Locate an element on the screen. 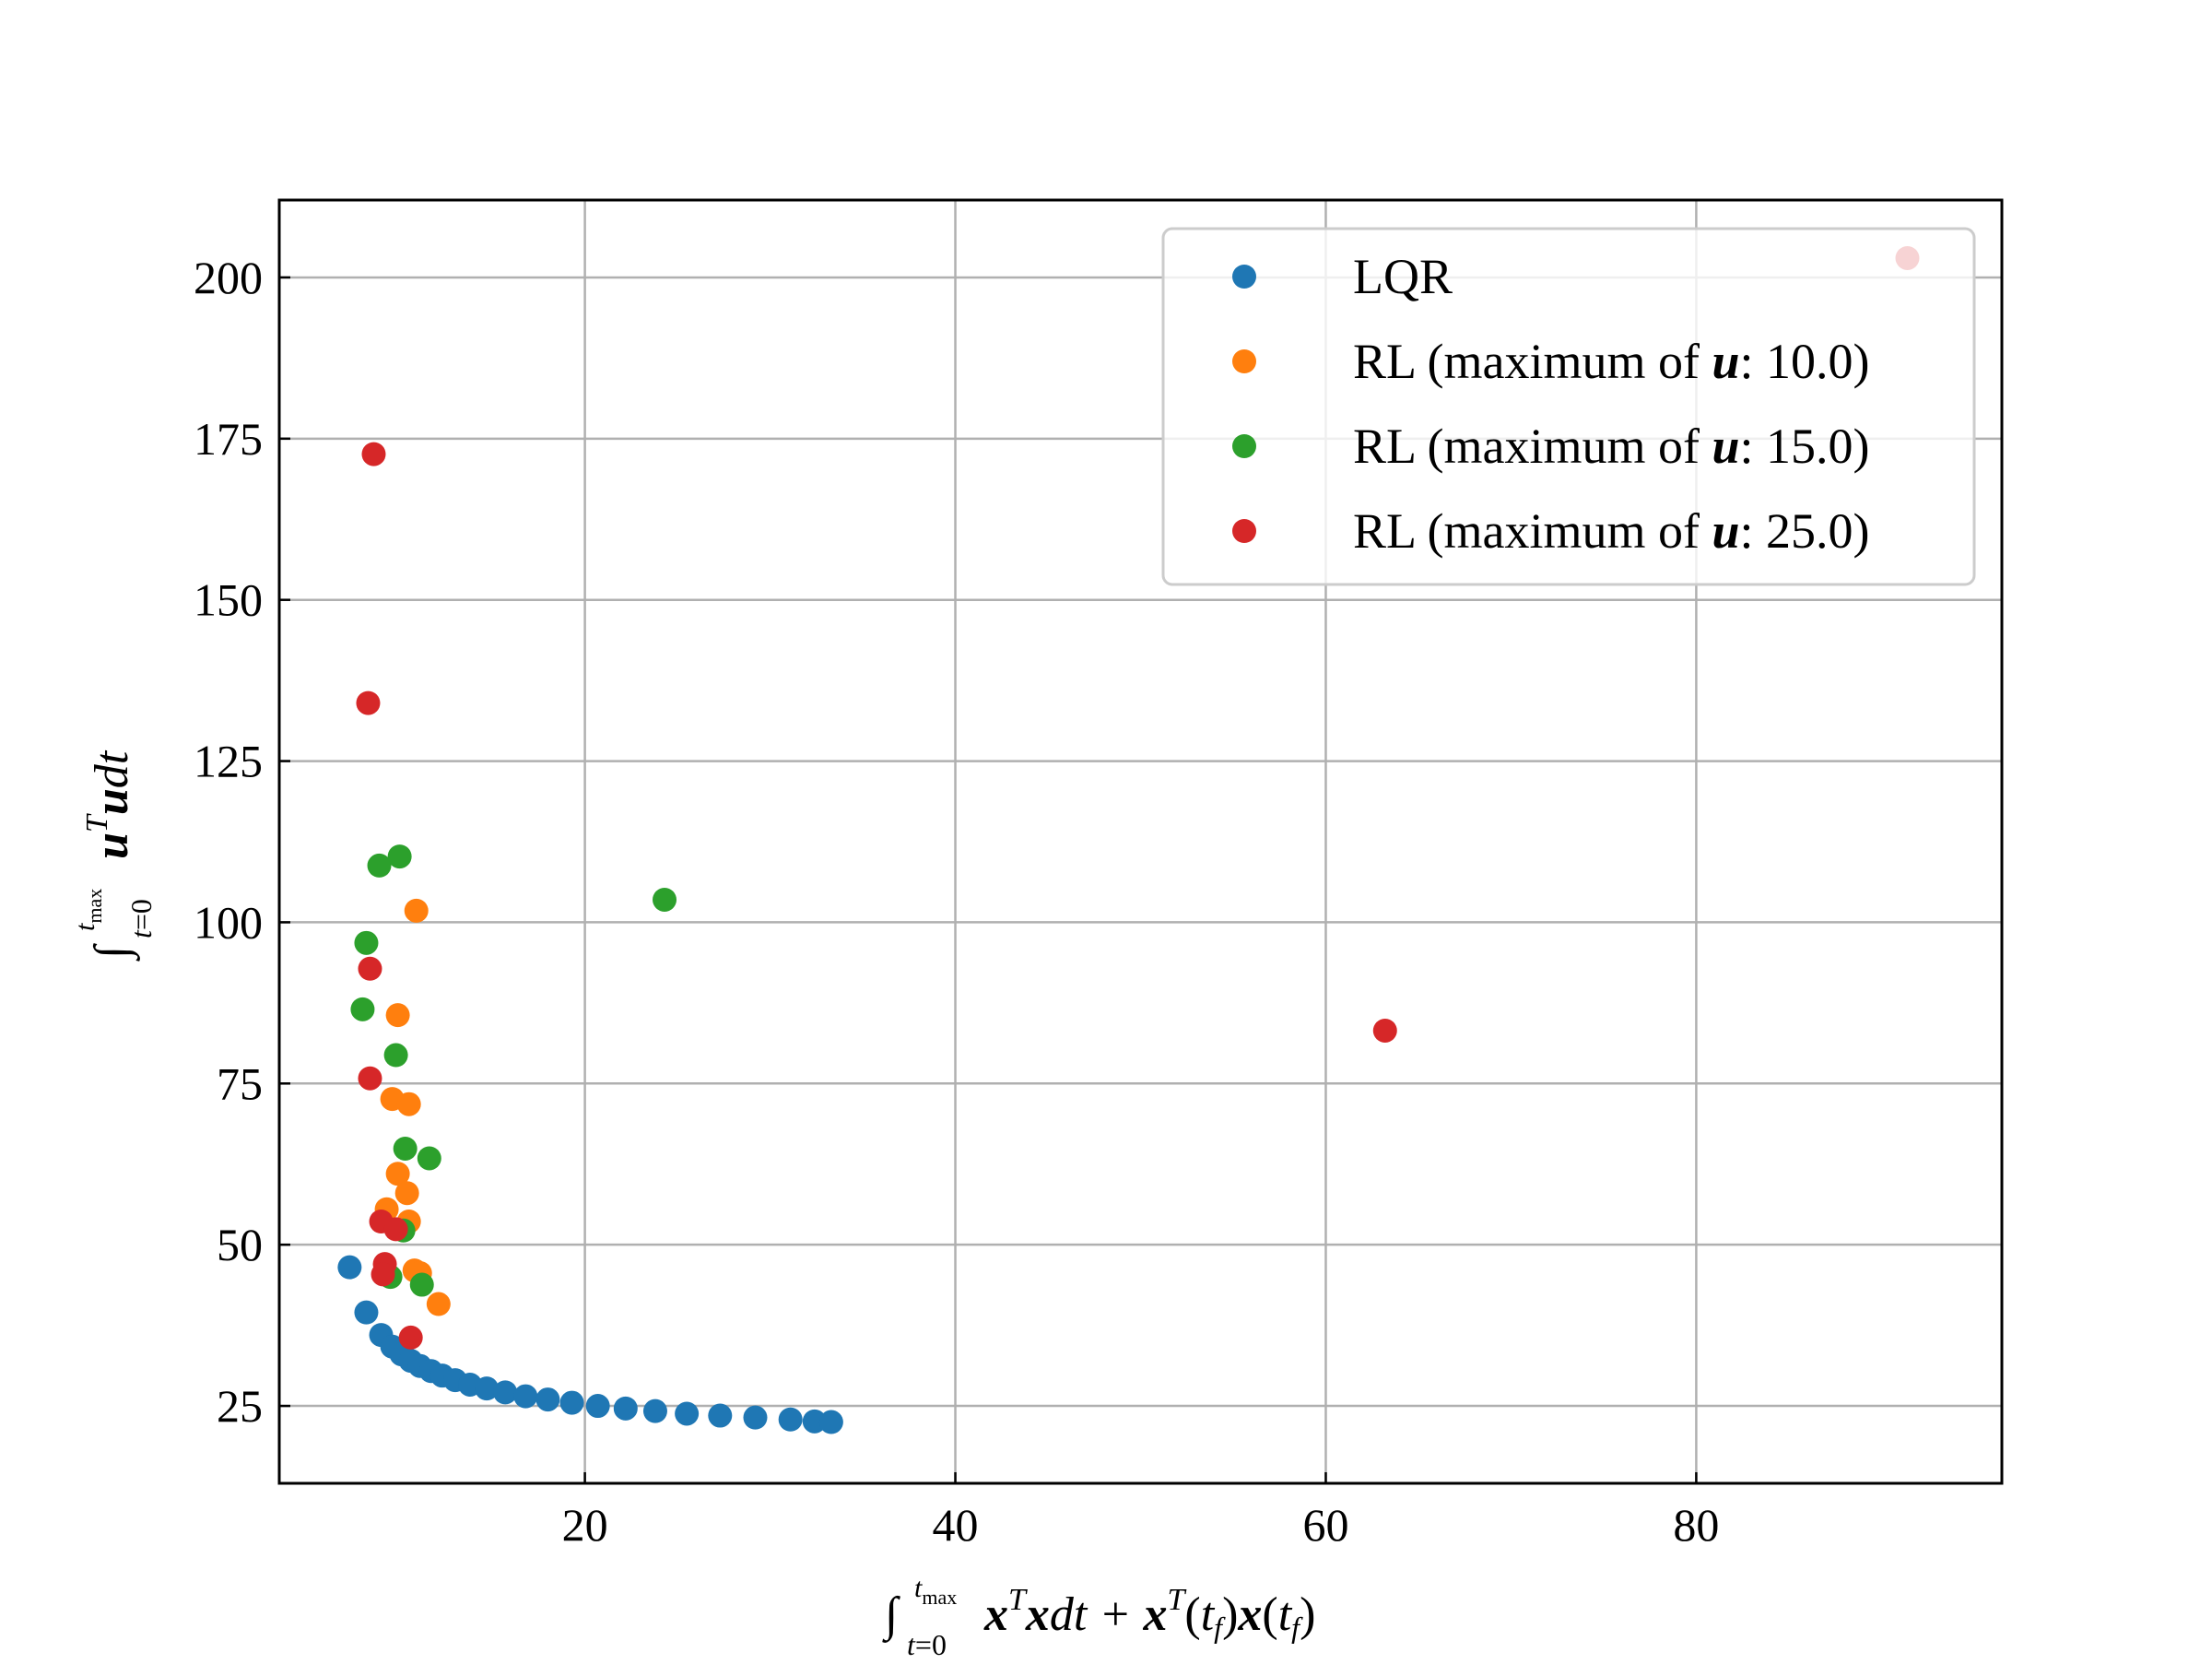  x-tick-label: 20 is located at coordinates (585, 1525).